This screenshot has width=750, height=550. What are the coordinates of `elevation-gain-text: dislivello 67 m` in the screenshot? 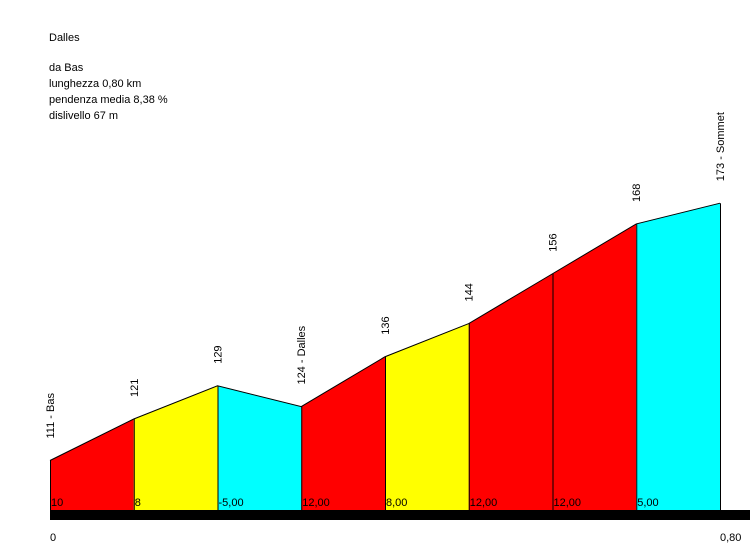 It's located at (84, 116).